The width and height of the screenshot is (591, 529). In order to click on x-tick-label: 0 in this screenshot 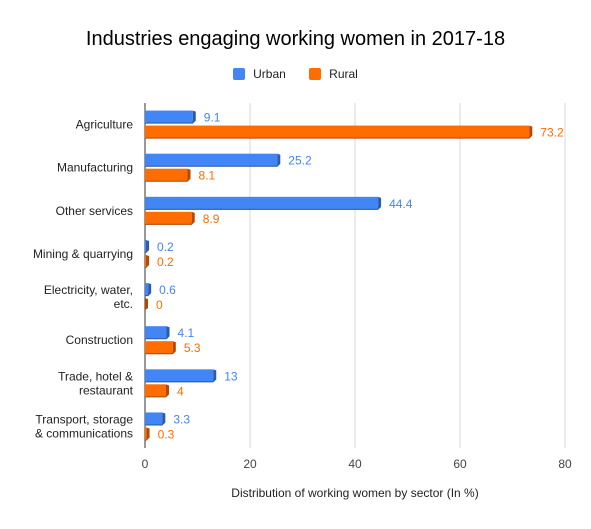, I will do `click(145, 464)`.